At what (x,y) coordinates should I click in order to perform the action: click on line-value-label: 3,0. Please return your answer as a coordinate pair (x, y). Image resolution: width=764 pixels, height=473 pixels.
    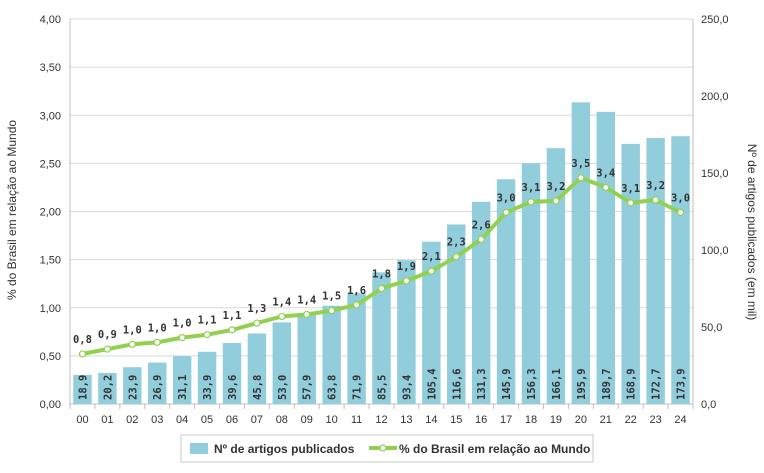
    Looking at the image, I should click on (506, 198).